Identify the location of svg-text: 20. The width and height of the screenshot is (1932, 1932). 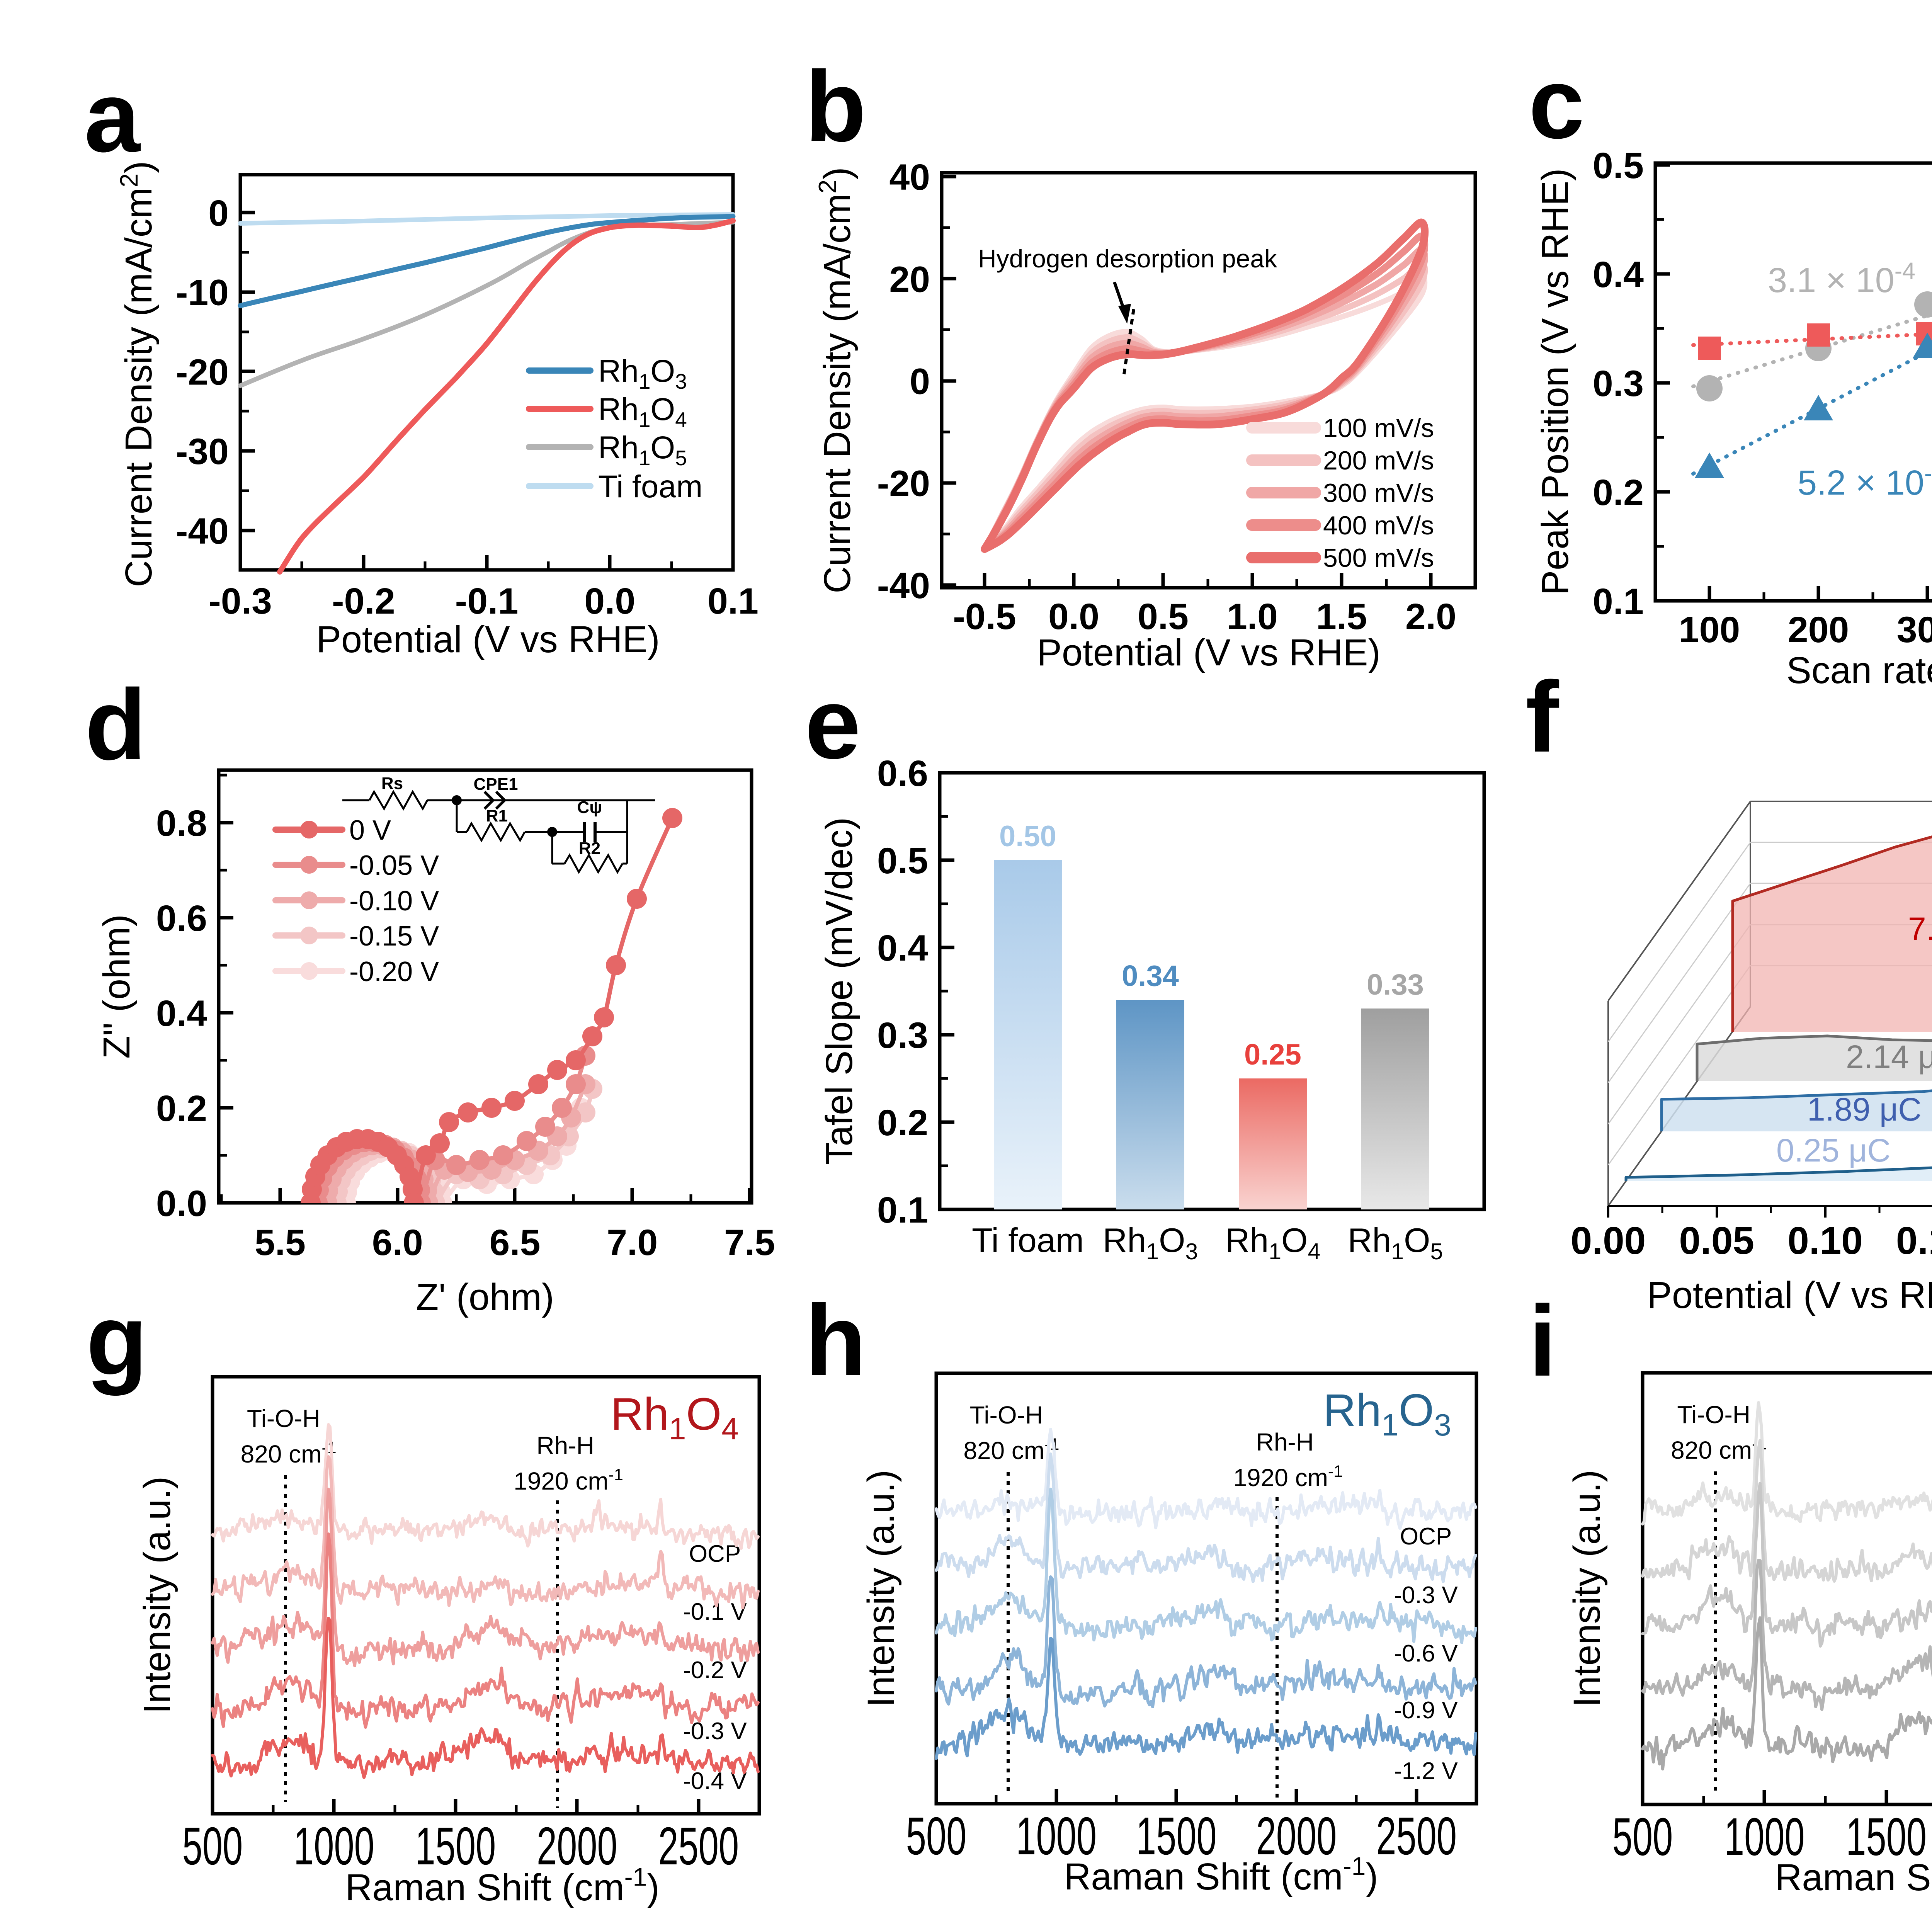
(910, 280).